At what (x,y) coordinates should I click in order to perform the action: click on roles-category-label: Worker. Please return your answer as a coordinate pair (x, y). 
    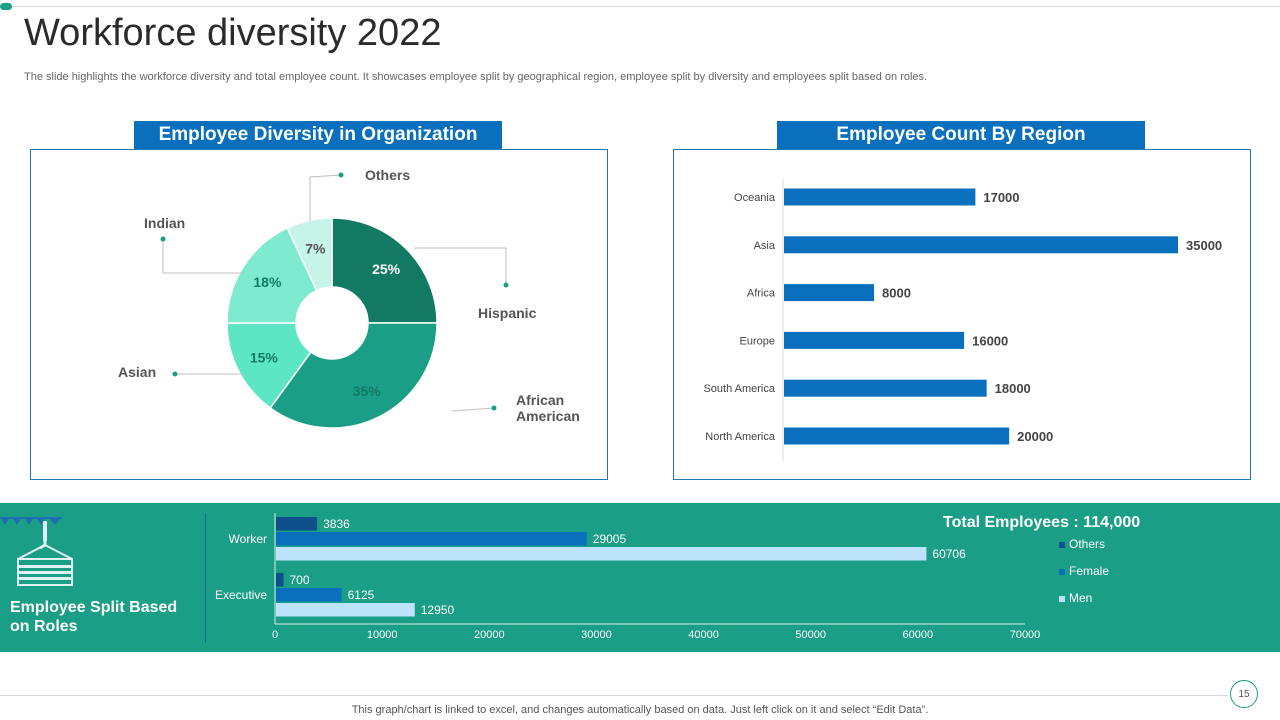
    Looking at the image, I should click on (248, 539).